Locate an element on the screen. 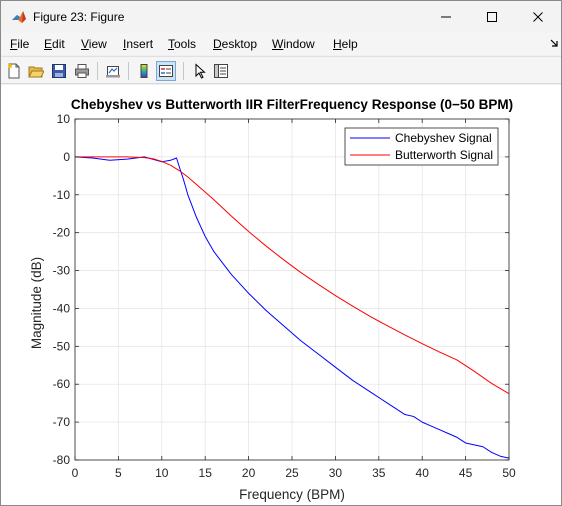 The width and height of the screenshot is (562, 506). window-title: Figure 23: Figure is located at coordinates (79, 17).